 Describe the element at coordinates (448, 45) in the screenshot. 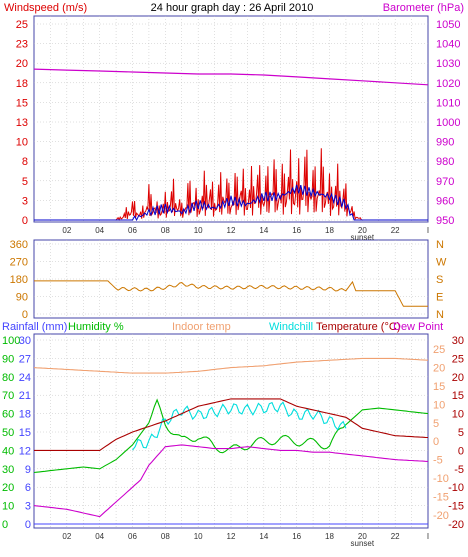

I see `baro-tick-label: 1040` at that location.